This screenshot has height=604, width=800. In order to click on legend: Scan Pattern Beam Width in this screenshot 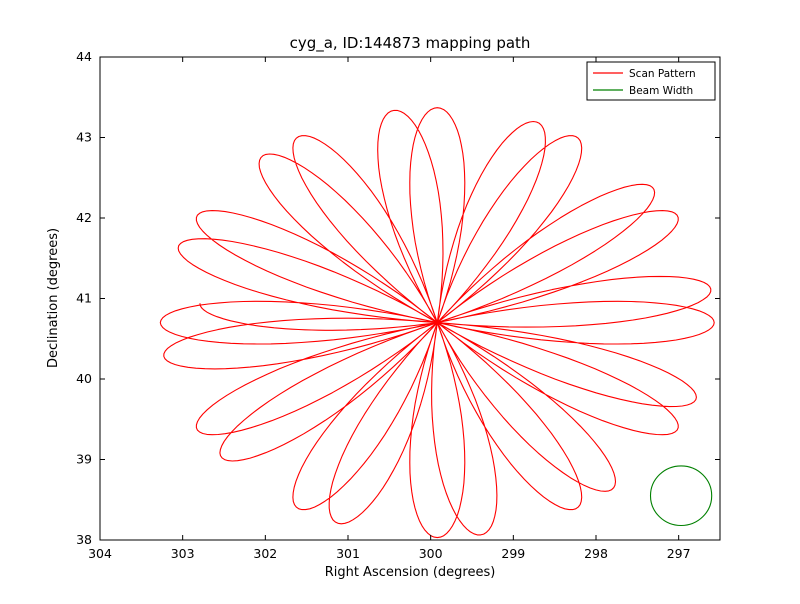, I will do `click(651, 81)`.